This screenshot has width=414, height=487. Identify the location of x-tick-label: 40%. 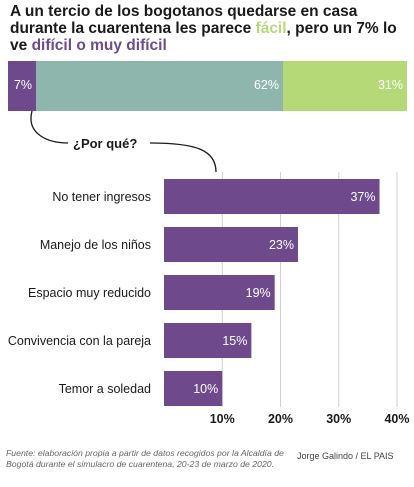
(396, 419).